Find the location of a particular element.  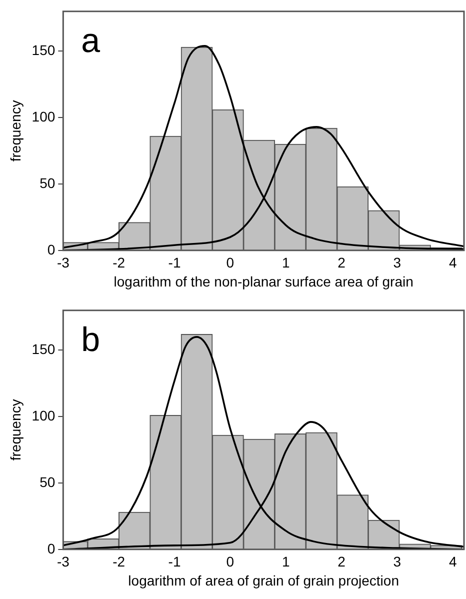

x-axis-title: logarithm of area of grain of grain projection is located at coordinates (263, 580).